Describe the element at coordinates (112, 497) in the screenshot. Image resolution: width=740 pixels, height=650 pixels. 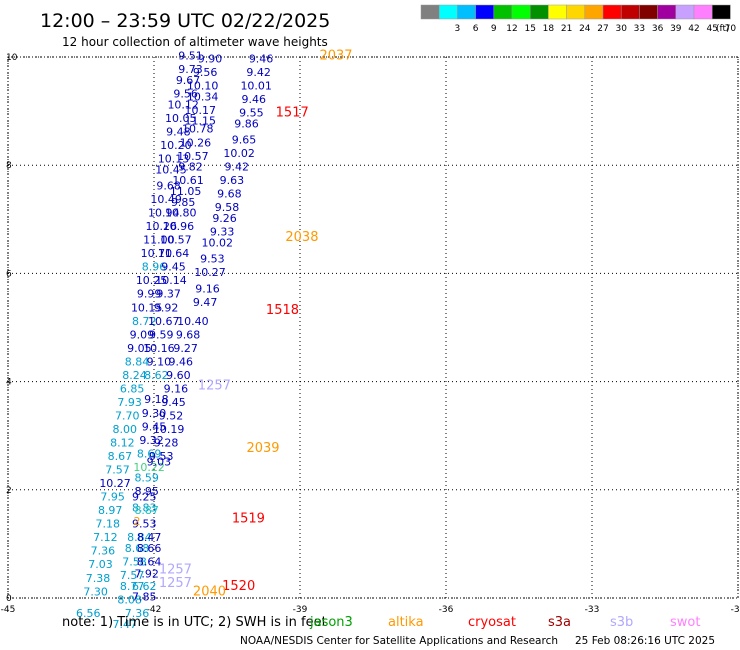
I see `wave-height-value: 7.95` at that location.